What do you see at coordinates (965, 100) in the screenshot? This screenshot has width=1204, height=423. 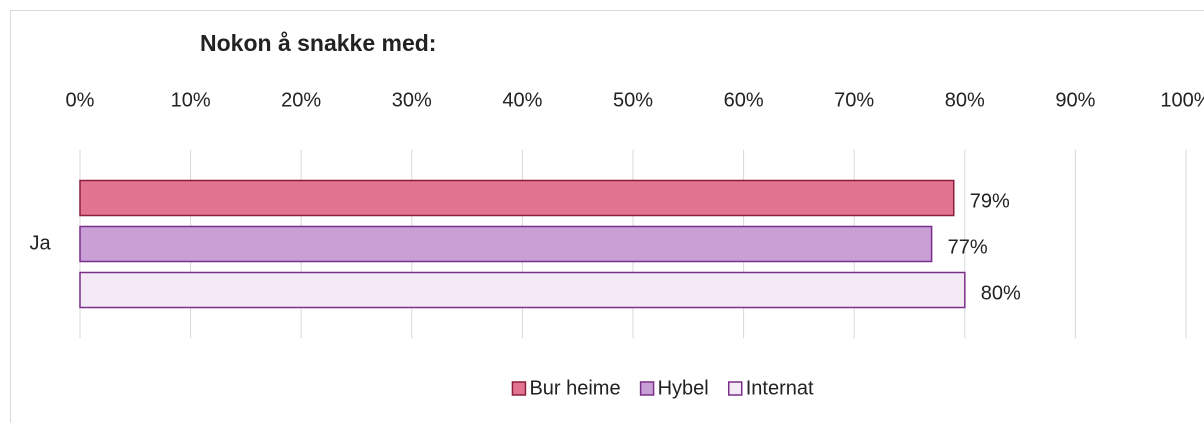 I see `x-tick-label: 80%` at bounding box center [965, 100].